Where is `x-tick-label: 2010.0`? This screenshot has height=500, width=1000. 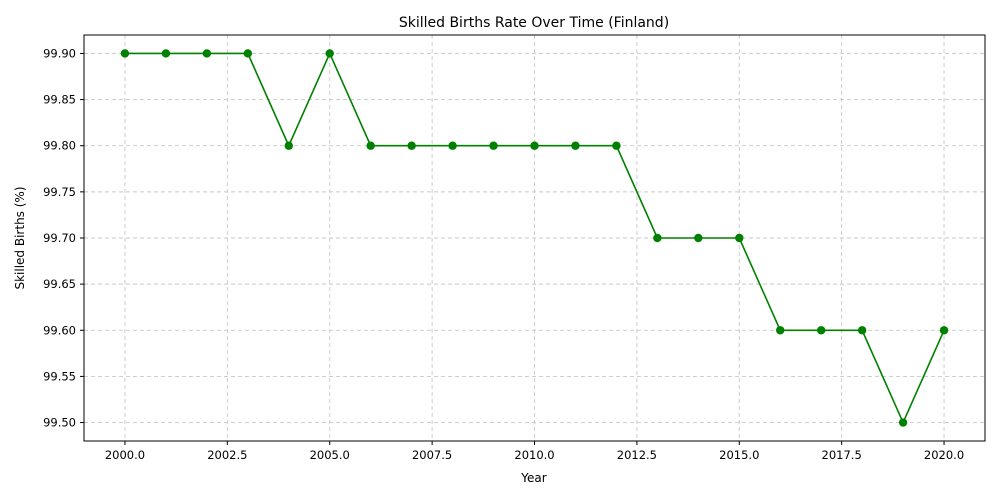
x-tick-label: 2010.0 is located at coordinates (534, 455).